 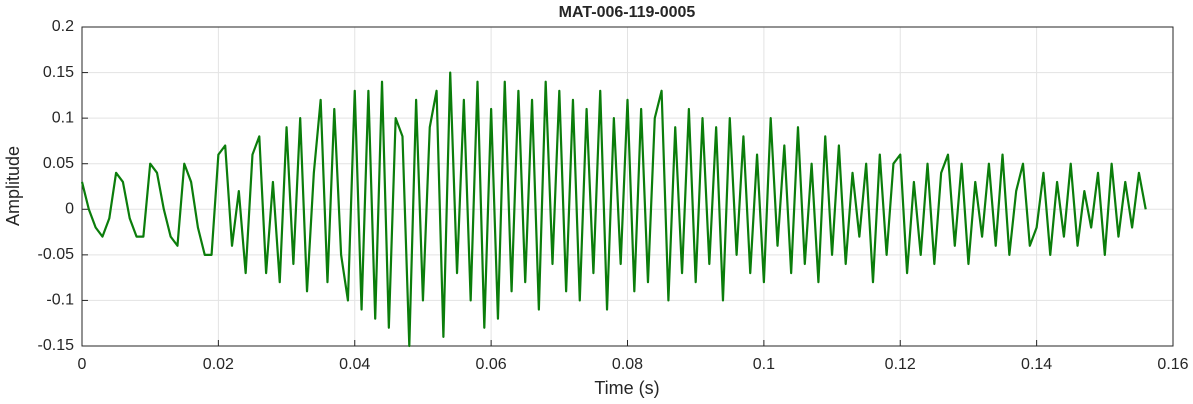 I want to click on x-tick-label: 0.16, so click(x=1172, y=364).